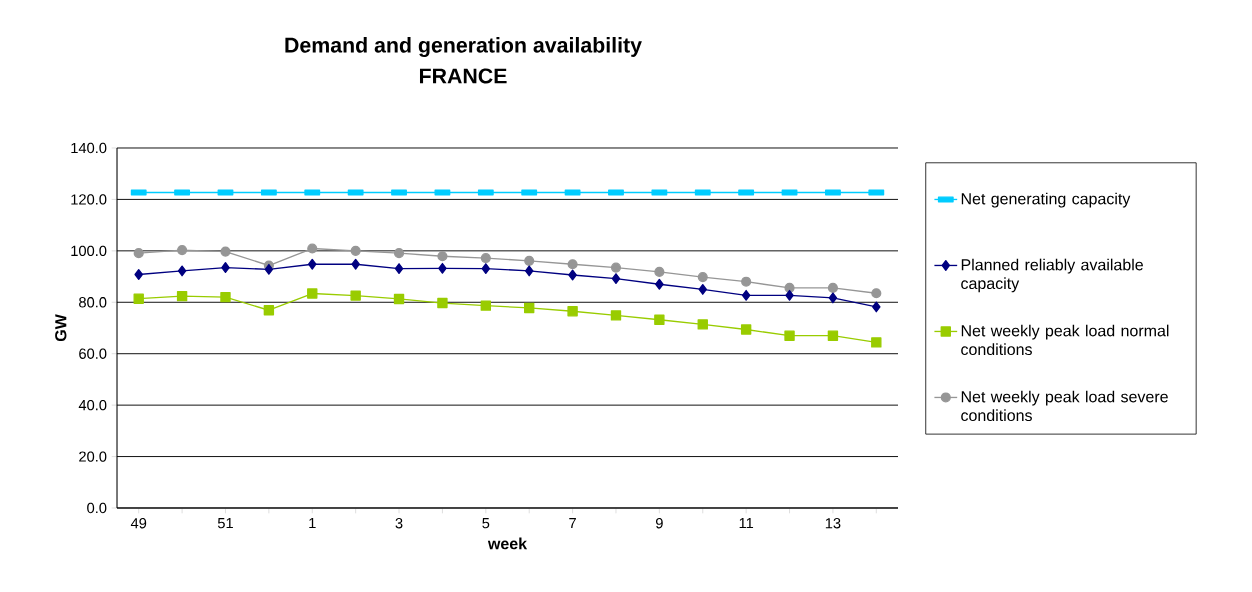  I want to click on y-tick-label: 140.0, so click(89, 148).